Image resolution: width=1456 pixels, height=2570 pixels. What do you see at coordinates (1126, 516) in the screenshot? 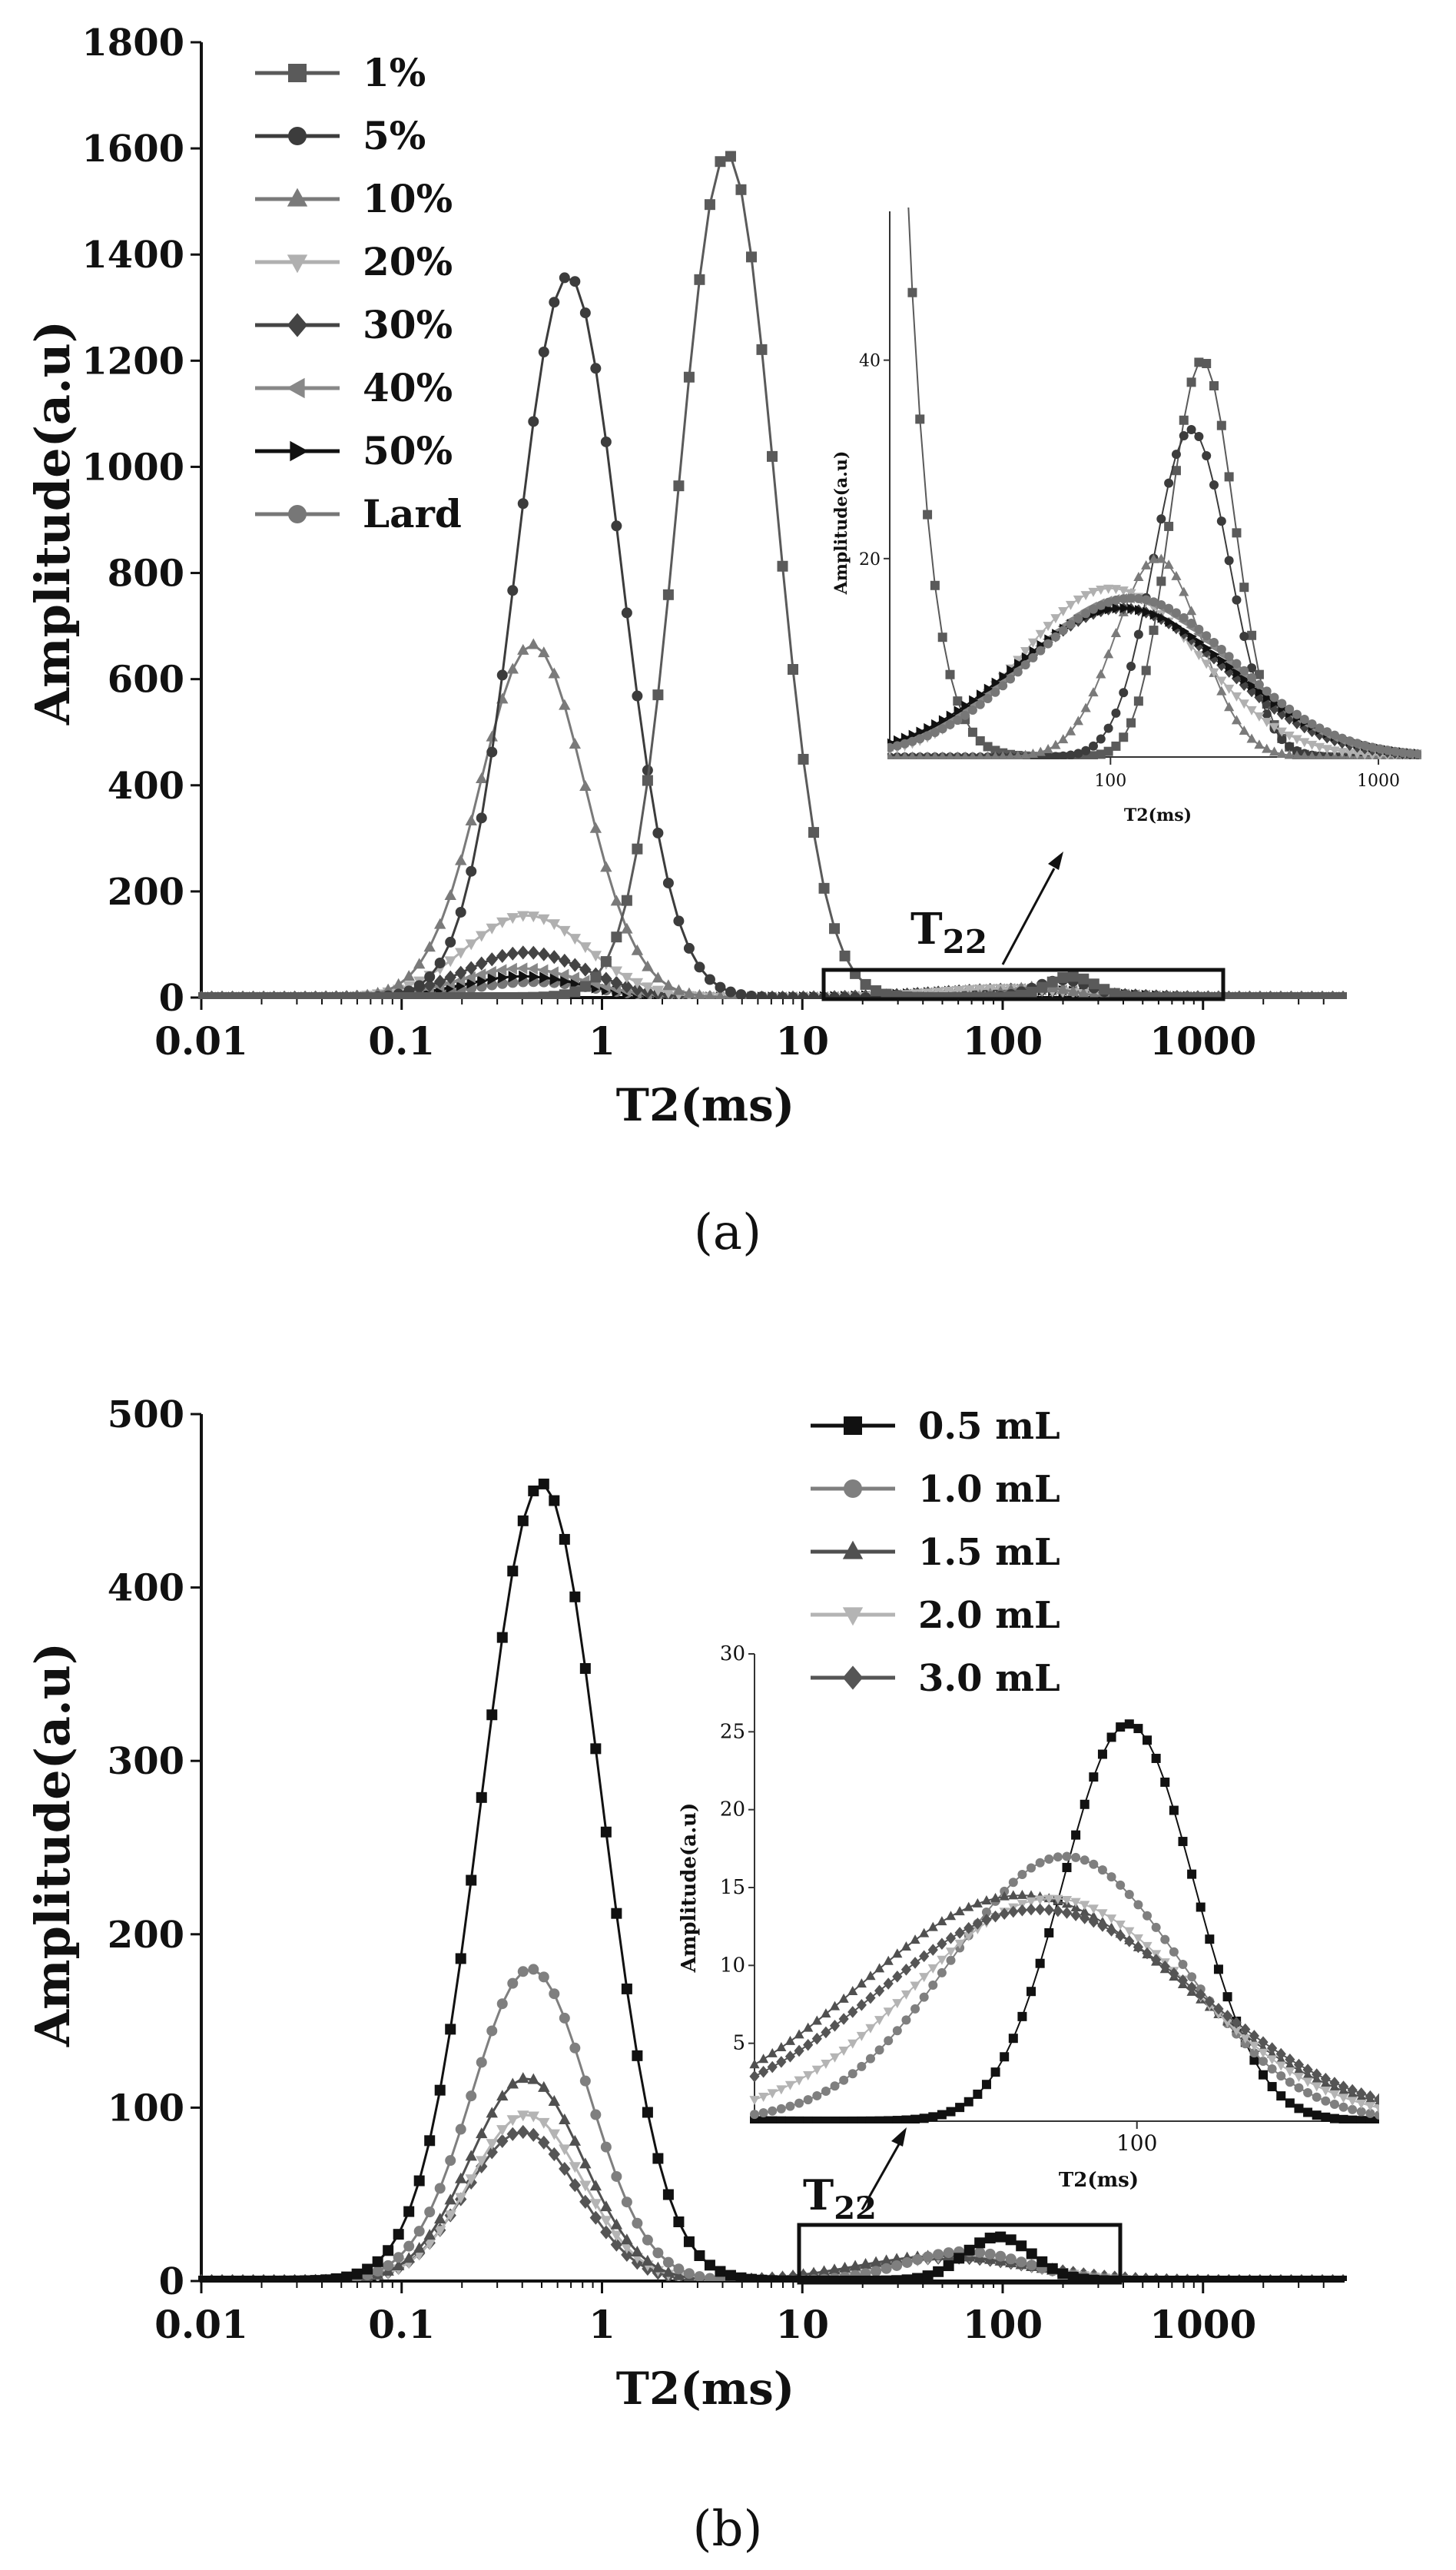
I see `inset-a: 20 40 100 1000 T2(ms) Amplitude(a.u)` at bounding box center [1126, 516].